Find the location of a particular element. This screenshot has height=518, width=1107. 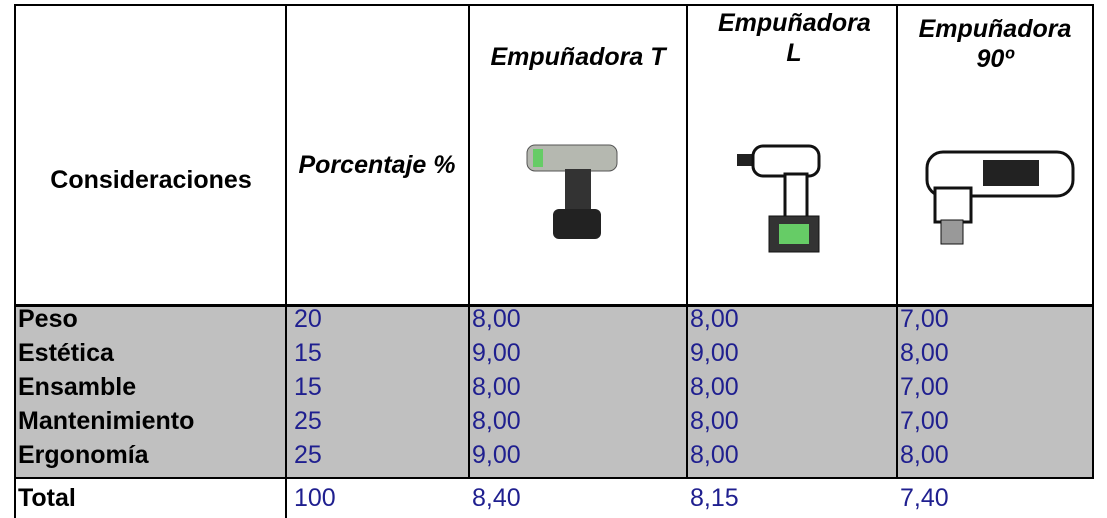

val-cell: 20 is located at coordinates (308, 319).